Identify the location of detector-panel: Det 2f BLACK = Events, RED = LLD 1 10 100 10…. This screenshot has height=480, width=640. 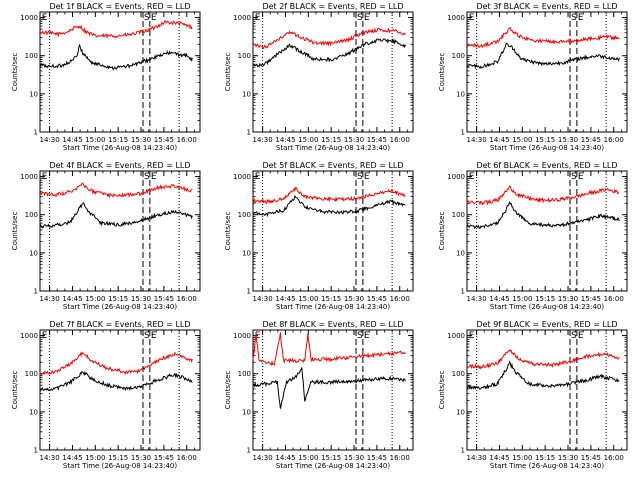
(319, 77).